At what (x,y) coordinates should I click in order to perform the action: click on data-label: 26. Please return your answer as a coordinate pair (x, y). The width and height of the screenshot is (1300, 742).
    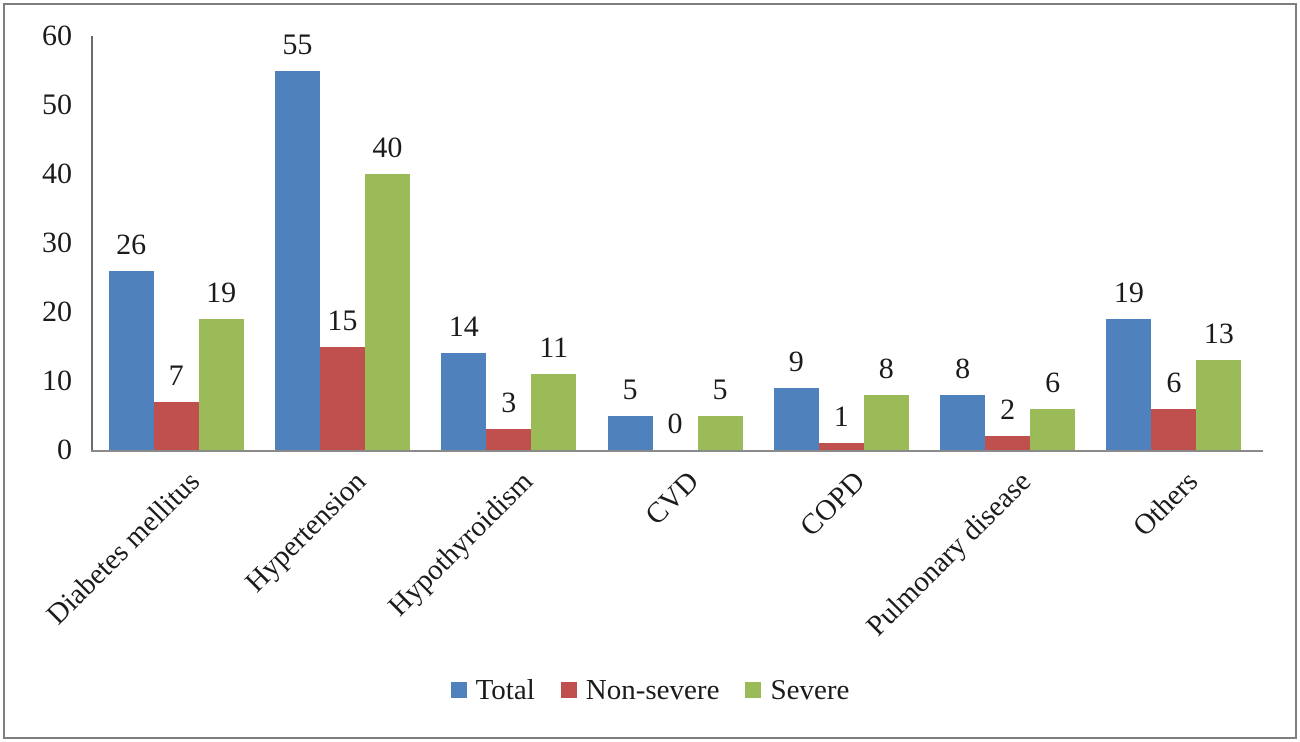
    Looking at the image, I should click on (131, 244).